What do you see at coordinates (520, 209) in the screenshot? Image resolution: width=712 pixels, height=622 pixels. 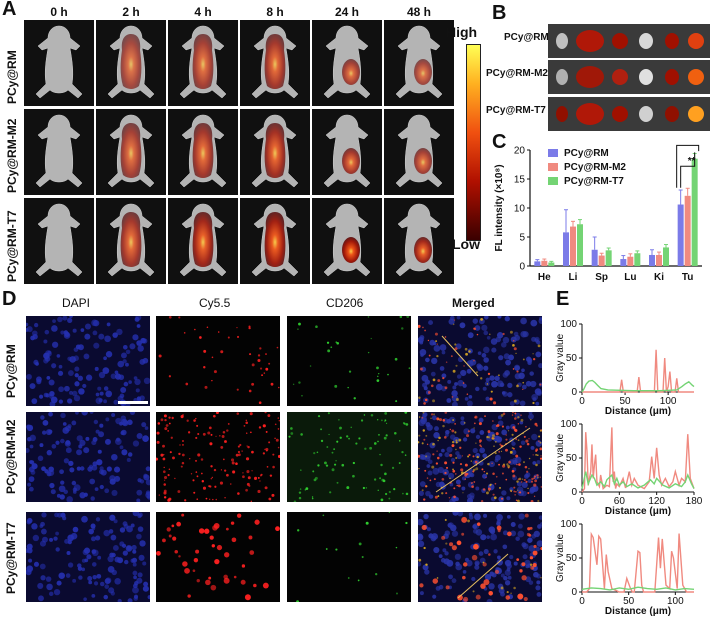 I see `y-tick-label: 10` at bounding box center [520, 209].